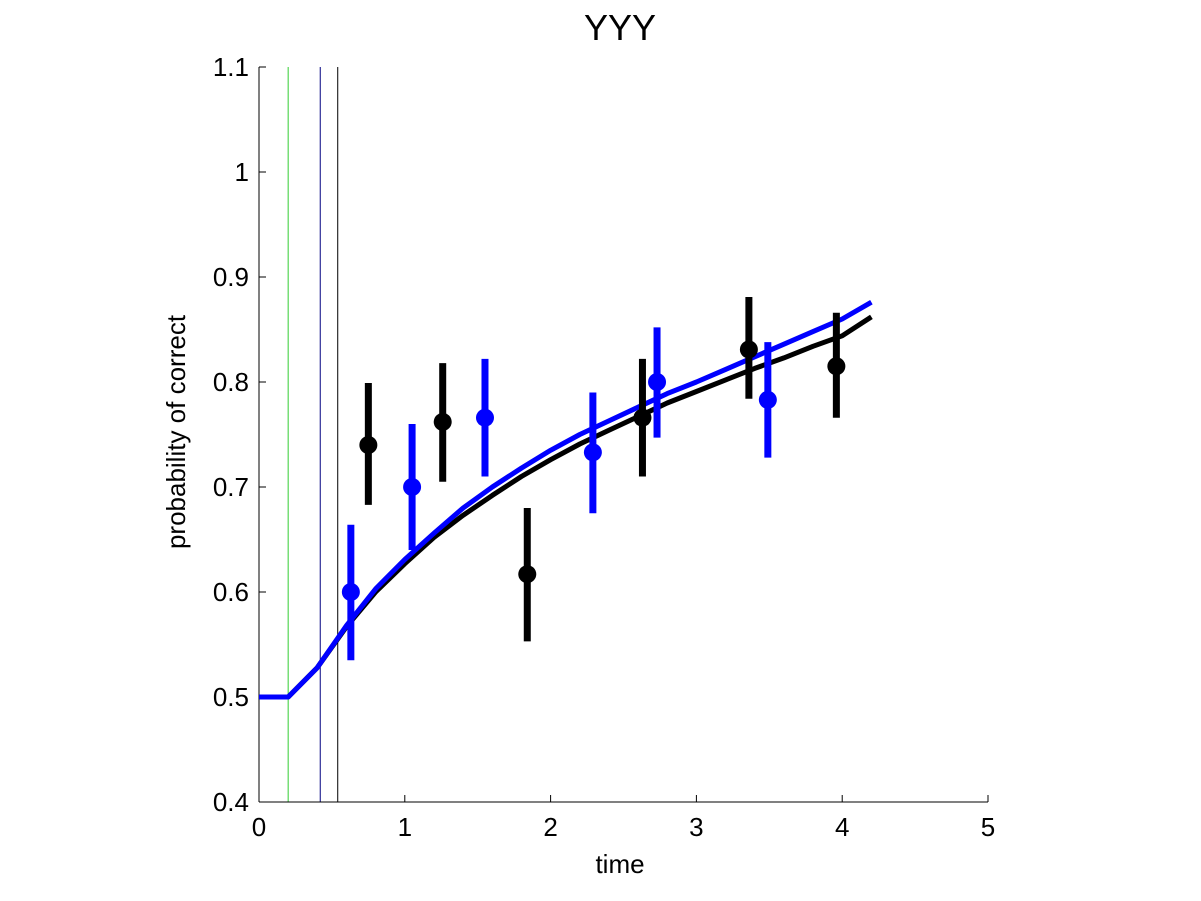  I want to click on y-tick-label-7: 1.1, so click(231, 67).